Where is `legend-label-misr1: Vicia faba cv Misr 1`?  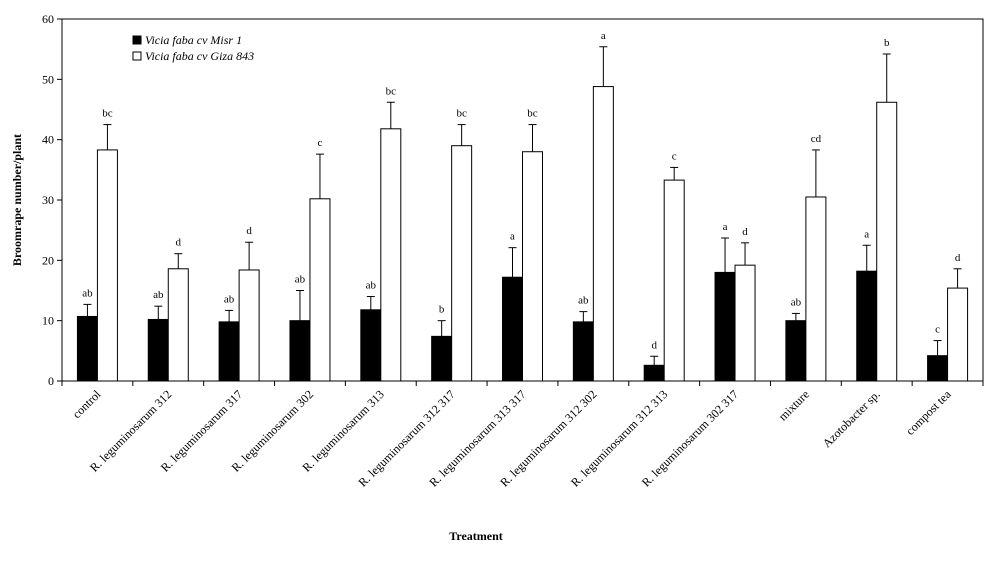 legend-label-misr1: Vicia faba cv Misr 1 is located at coordinates (193, 40).